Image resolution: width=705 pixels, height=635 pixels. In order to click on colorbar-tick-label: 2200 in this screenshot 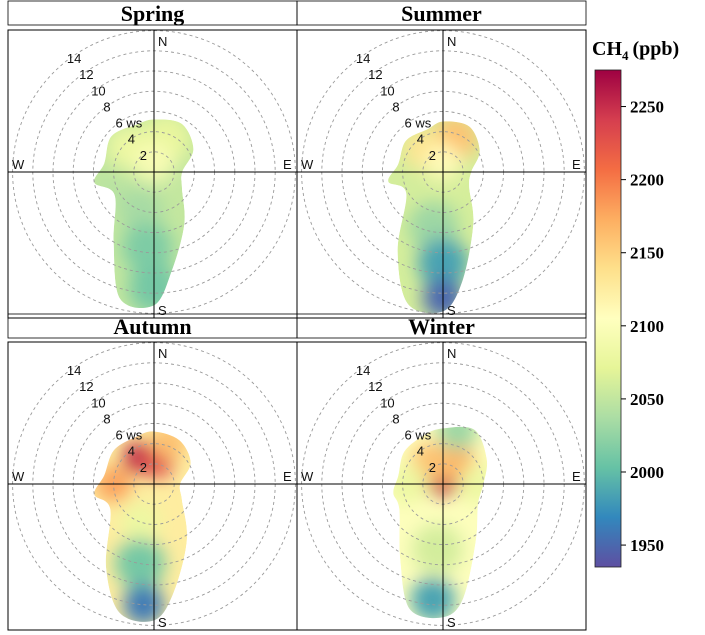, I will do `click(647, 180)`.